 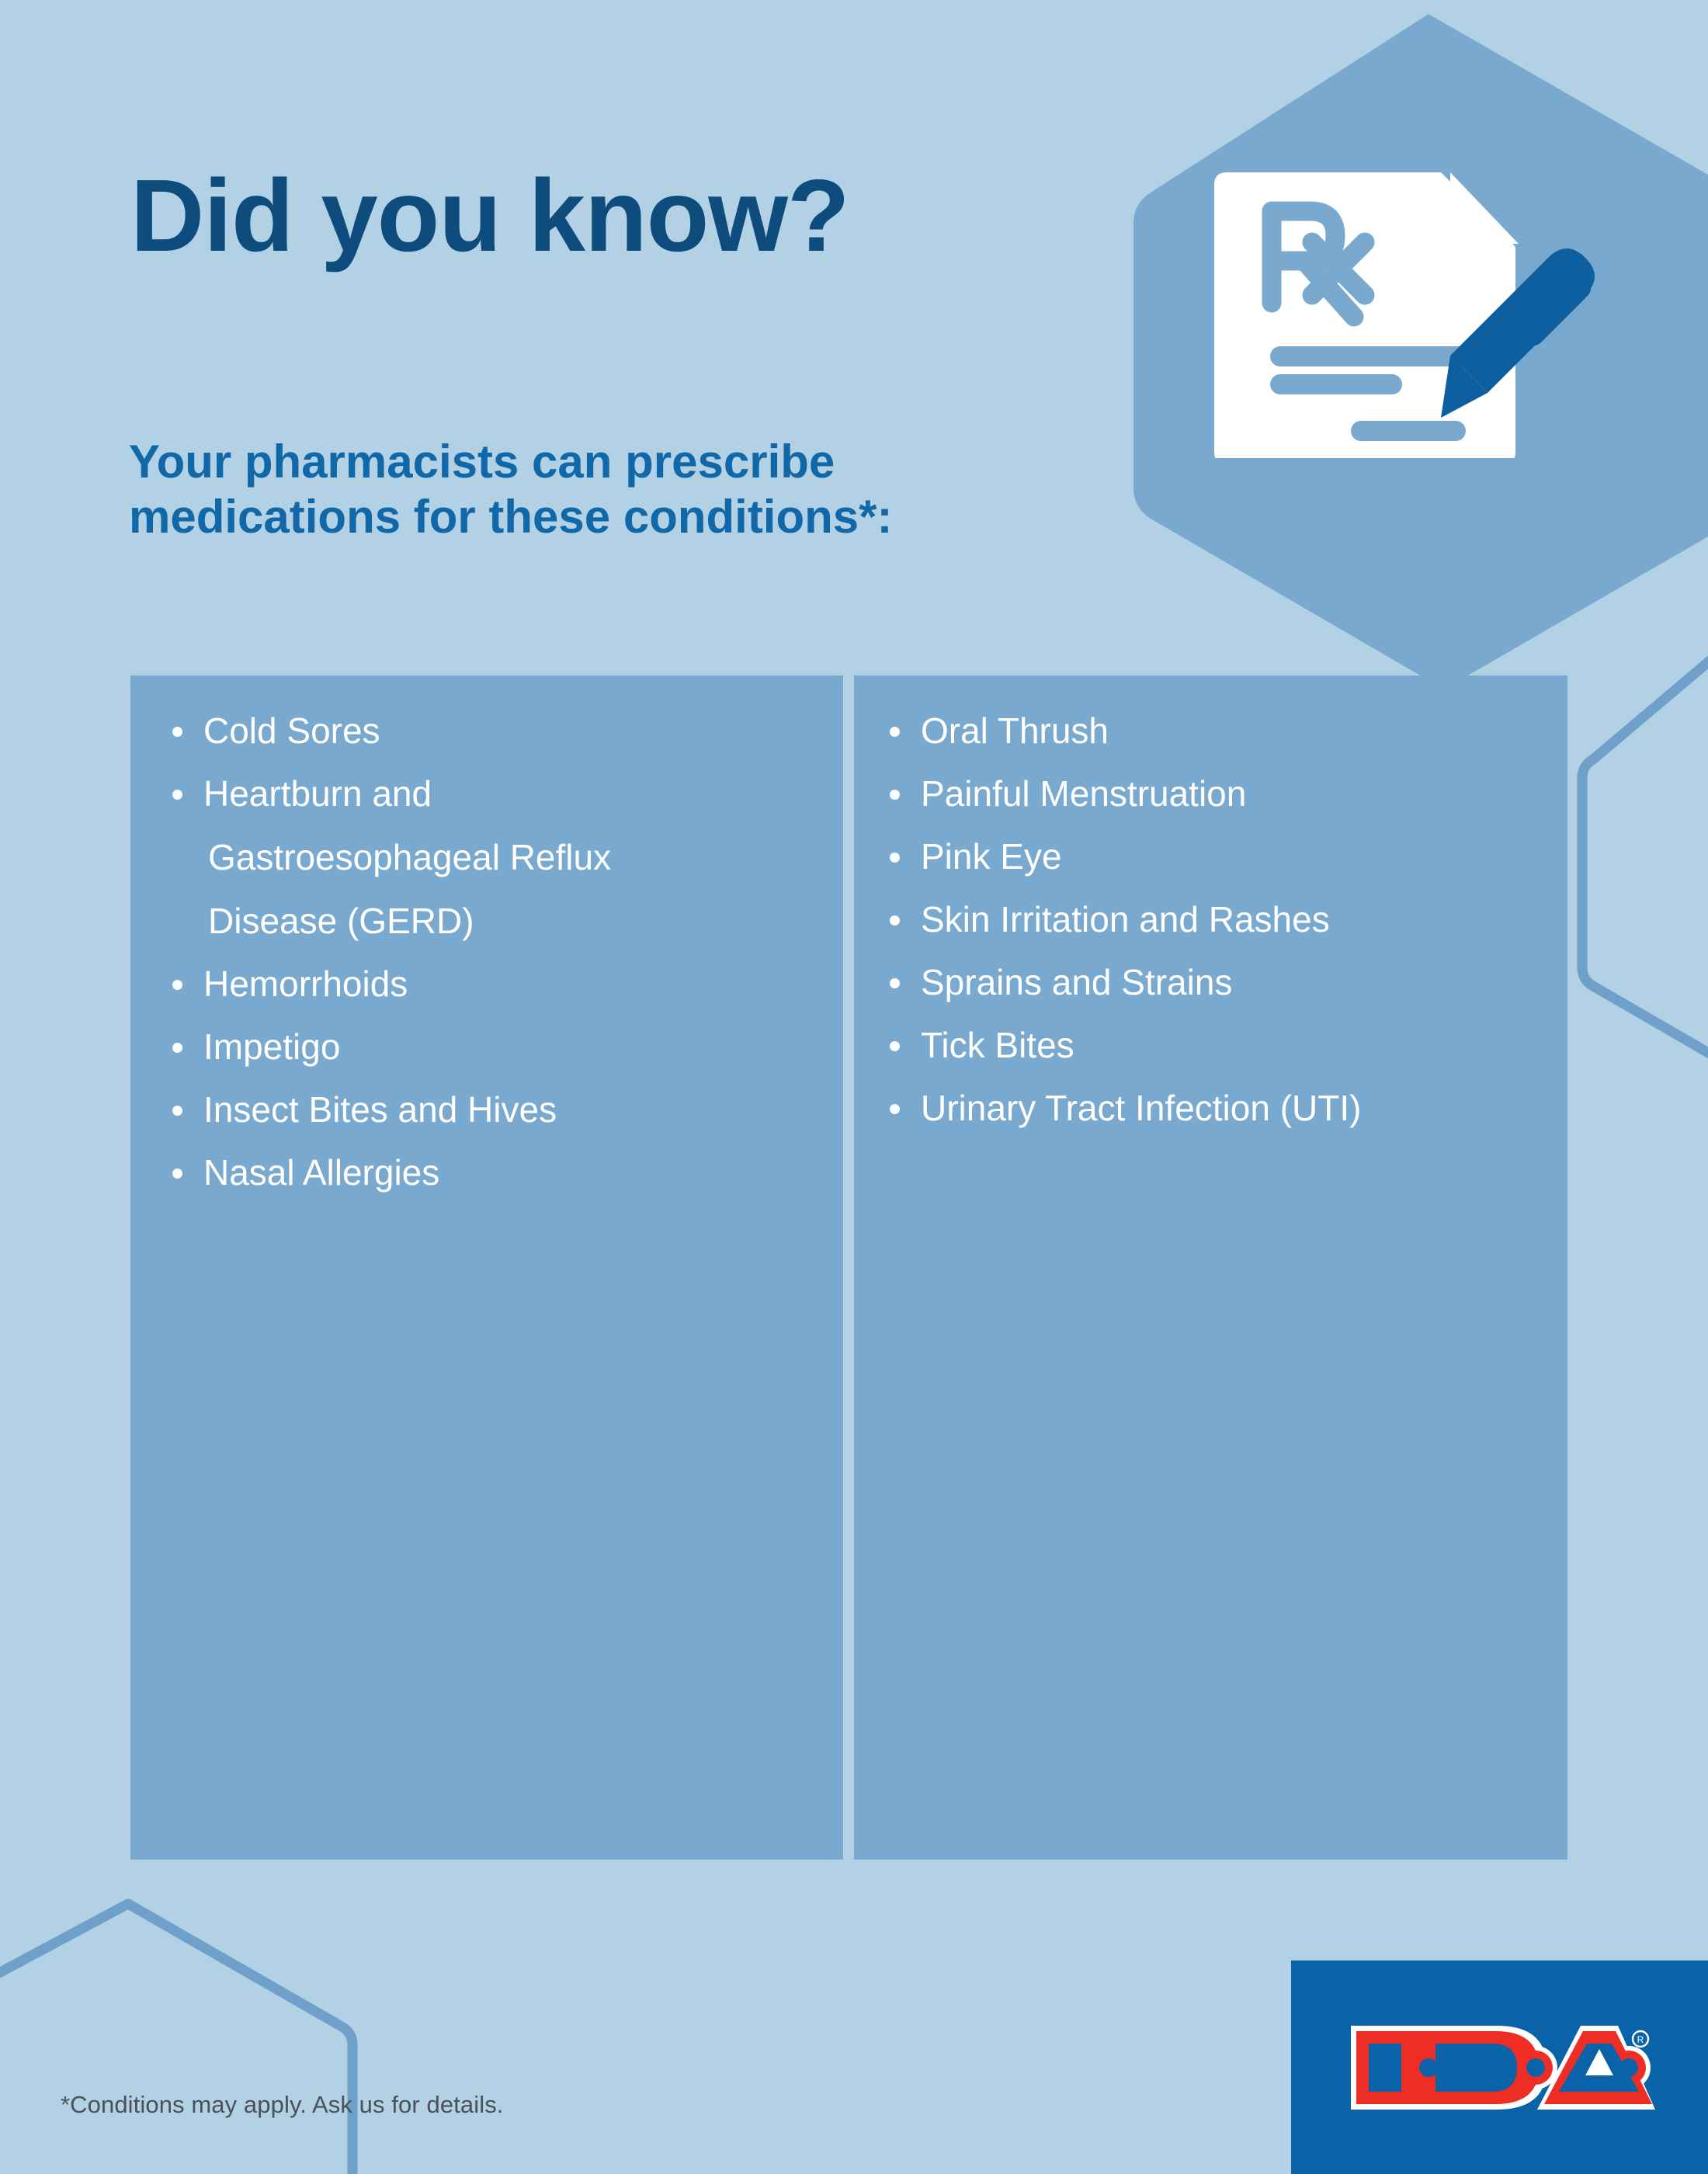 I want to click on list-item: Impetigo, so click(x=494, y=1047).